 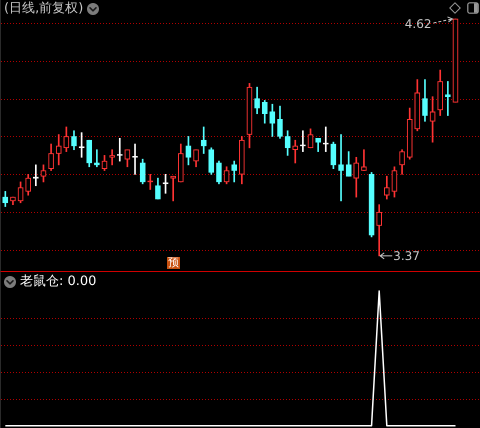 What do you see at coordinates (406, 255) in the screenshot?
I see `annotation: 3.37` at bounding box center [406, 255].